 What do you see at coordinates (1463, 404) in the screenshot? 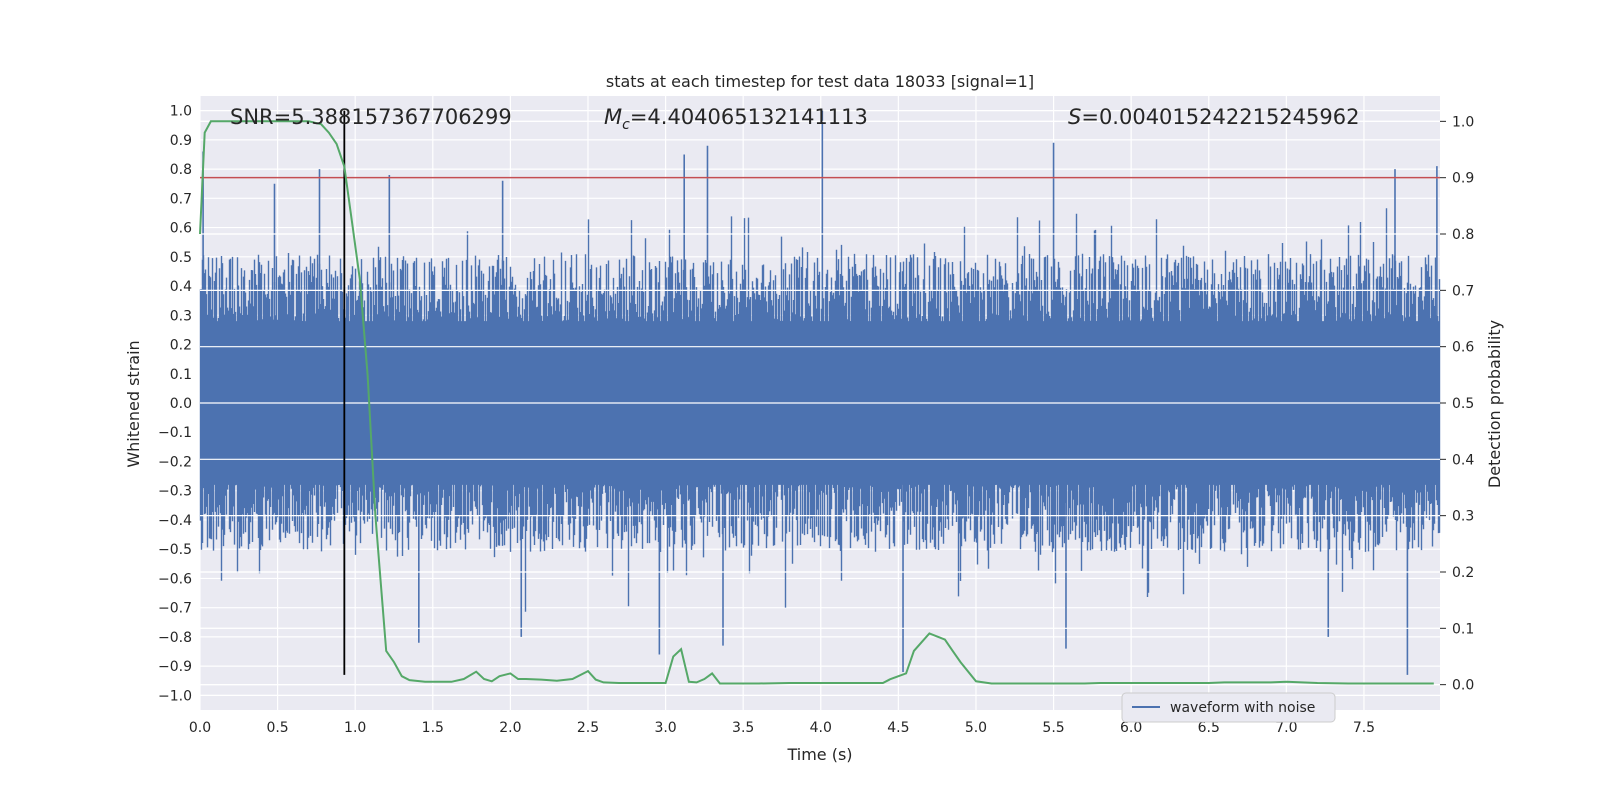
I see `y2-tick-label: 0.5` at bounding box center [1463, 404].